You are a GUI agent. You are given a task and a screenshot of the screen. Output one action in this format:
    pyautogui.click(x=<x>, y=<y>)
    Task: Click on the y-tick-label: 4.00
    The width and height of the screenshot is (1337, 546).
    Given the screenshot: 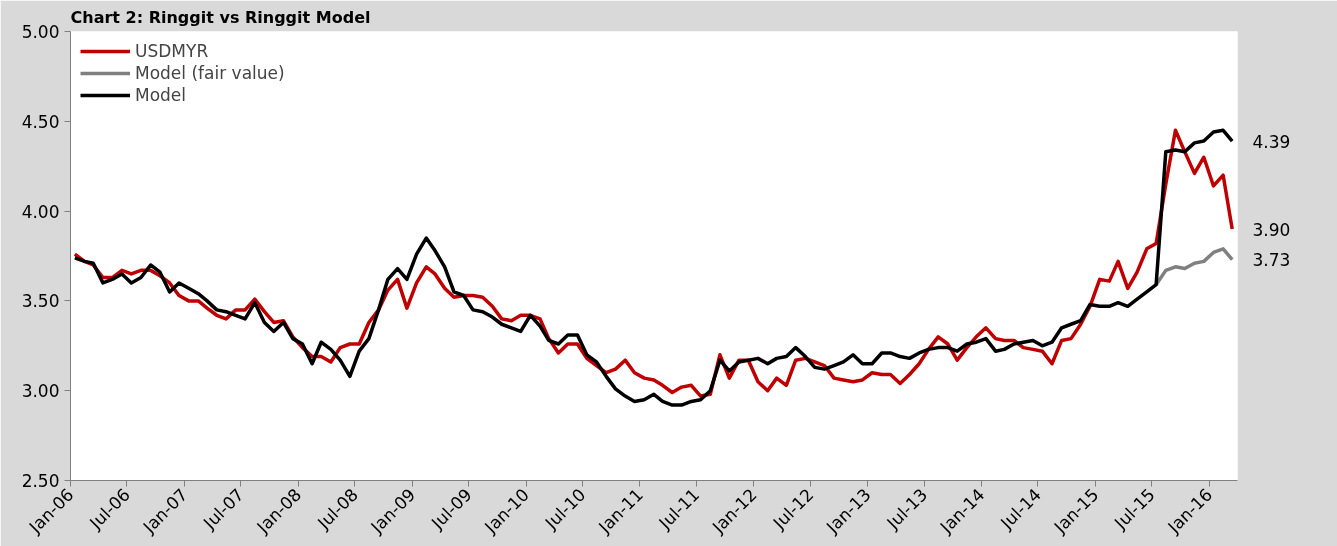 What is the action you would take?
    pyautogui.click(x=40, y=211)
    